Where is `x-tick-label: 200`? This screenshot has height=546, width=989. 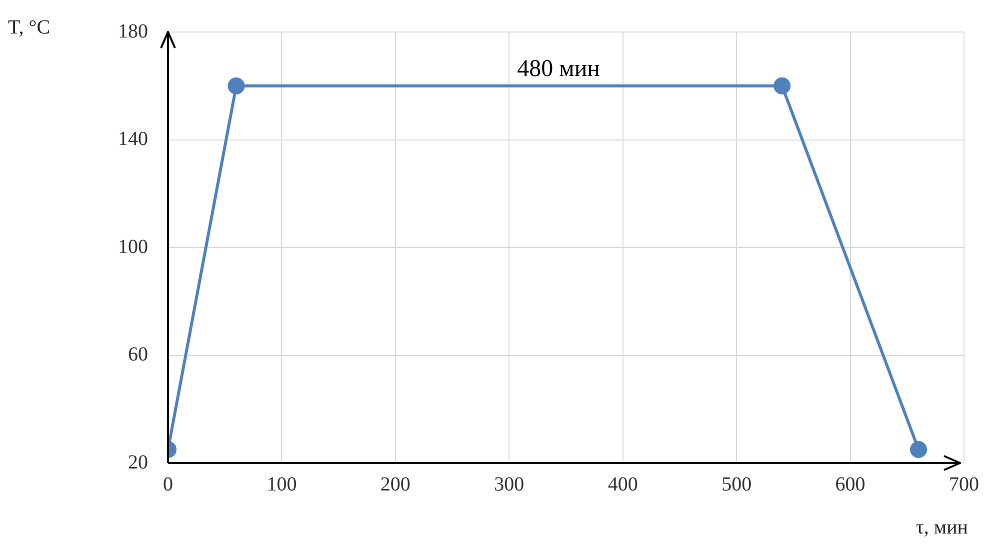 x-tick-label: 200 is located at coordinates (395, 484).